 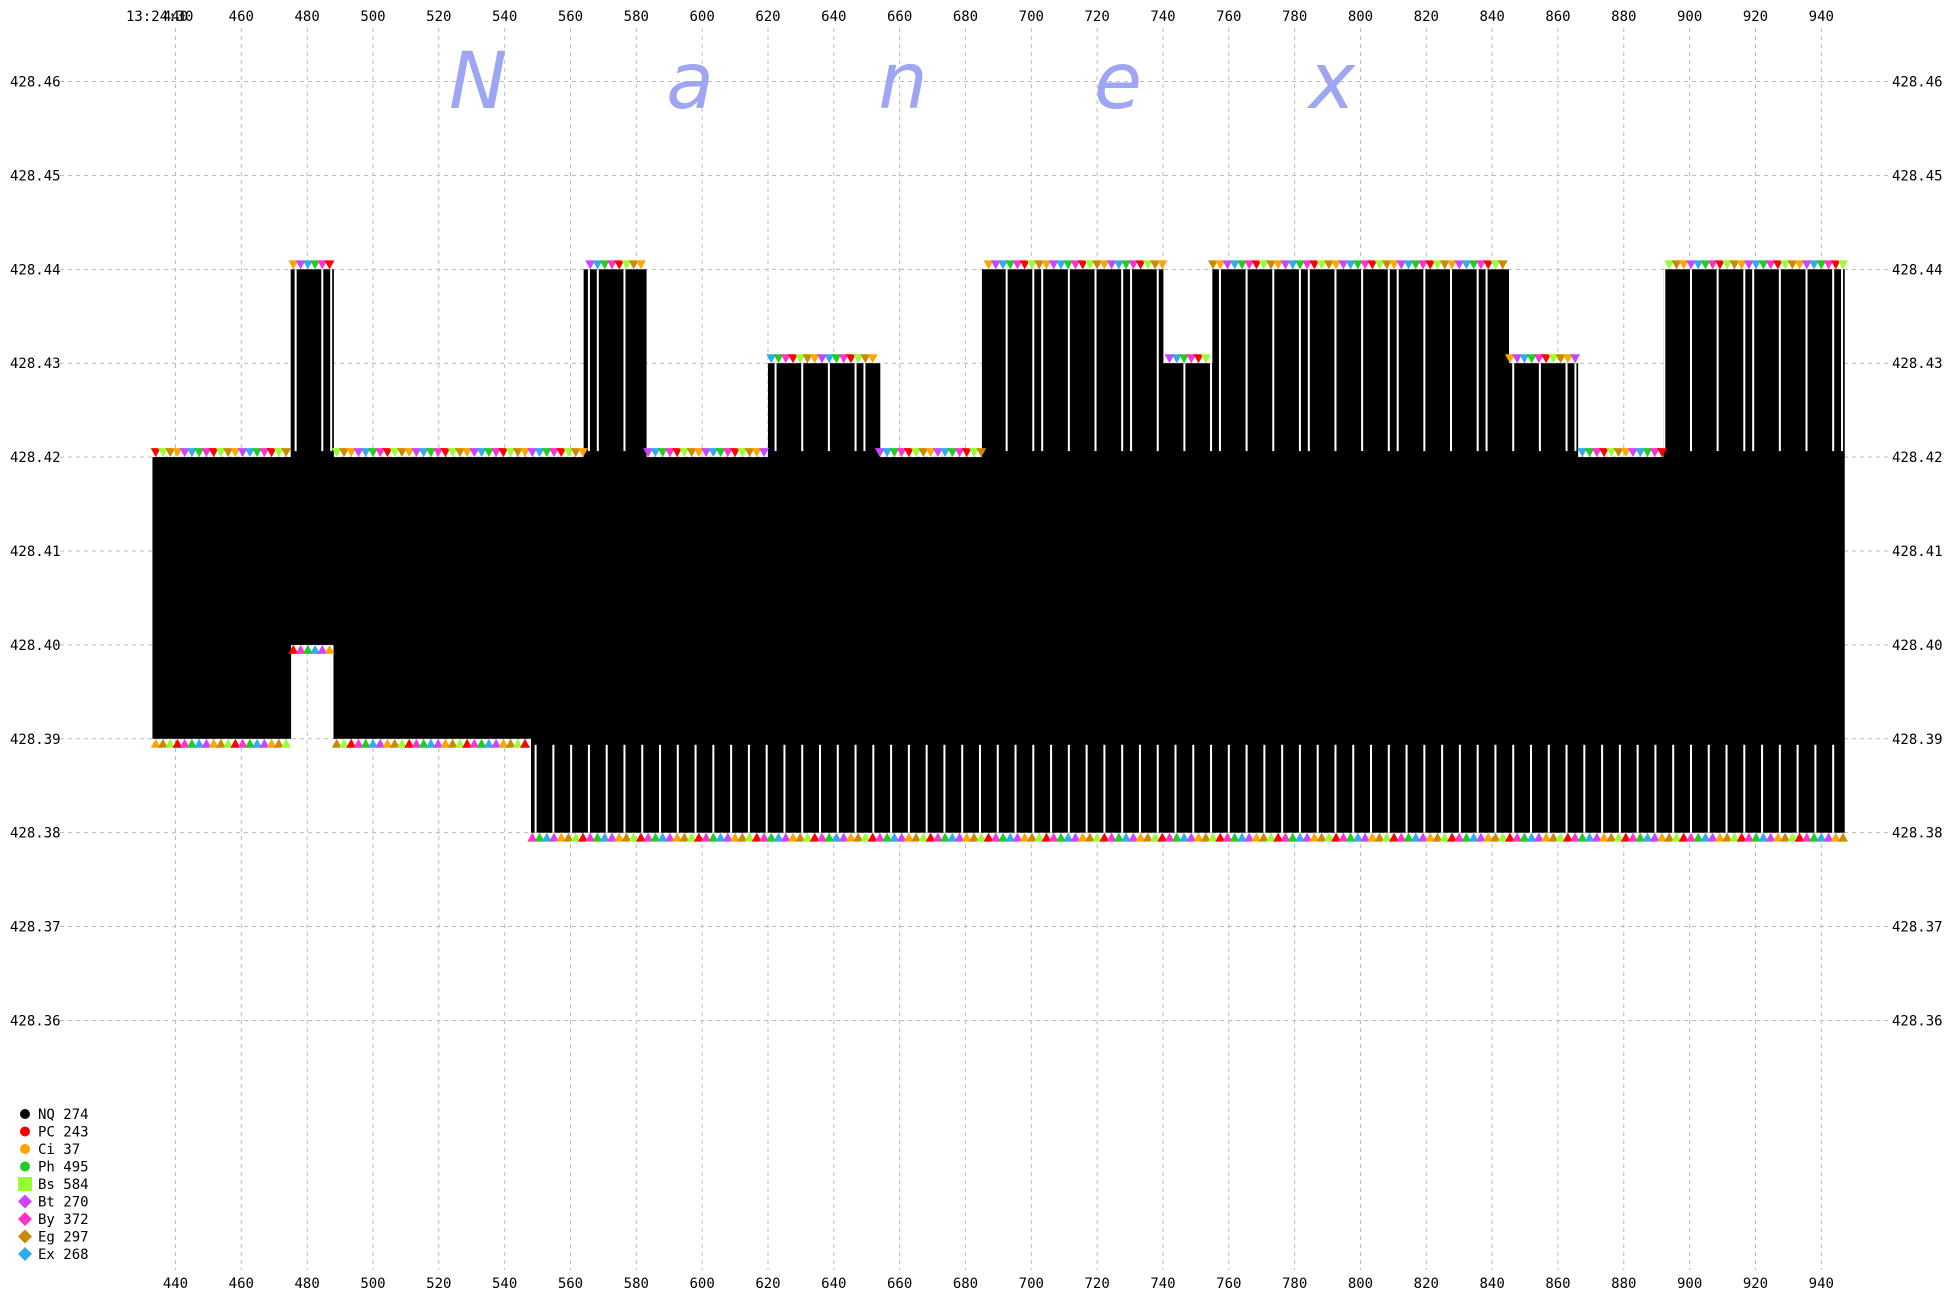 I want to click on x-tick-label-top: 880, so click(x=1623, y=17).